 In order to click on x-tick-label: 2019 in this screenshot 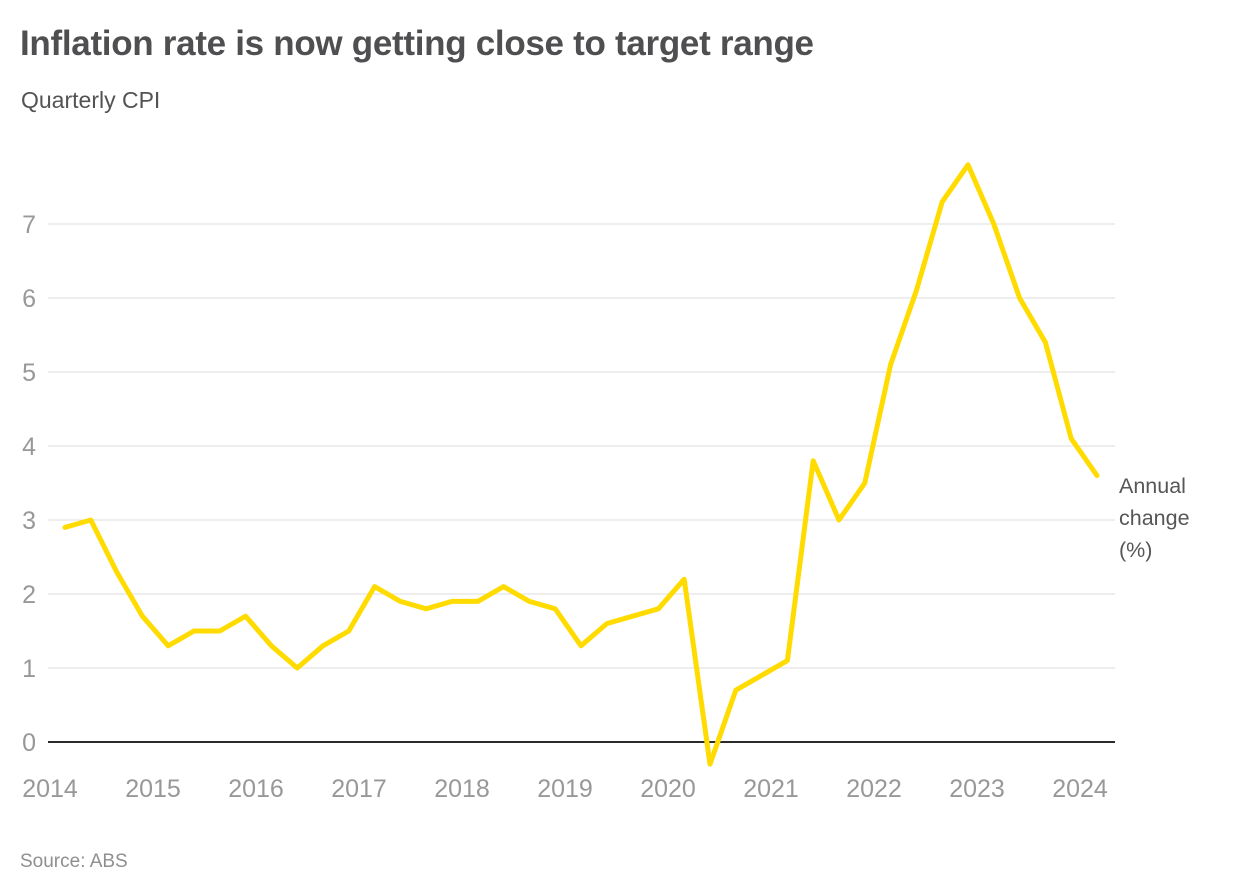, I will do `click(565, 789)`.